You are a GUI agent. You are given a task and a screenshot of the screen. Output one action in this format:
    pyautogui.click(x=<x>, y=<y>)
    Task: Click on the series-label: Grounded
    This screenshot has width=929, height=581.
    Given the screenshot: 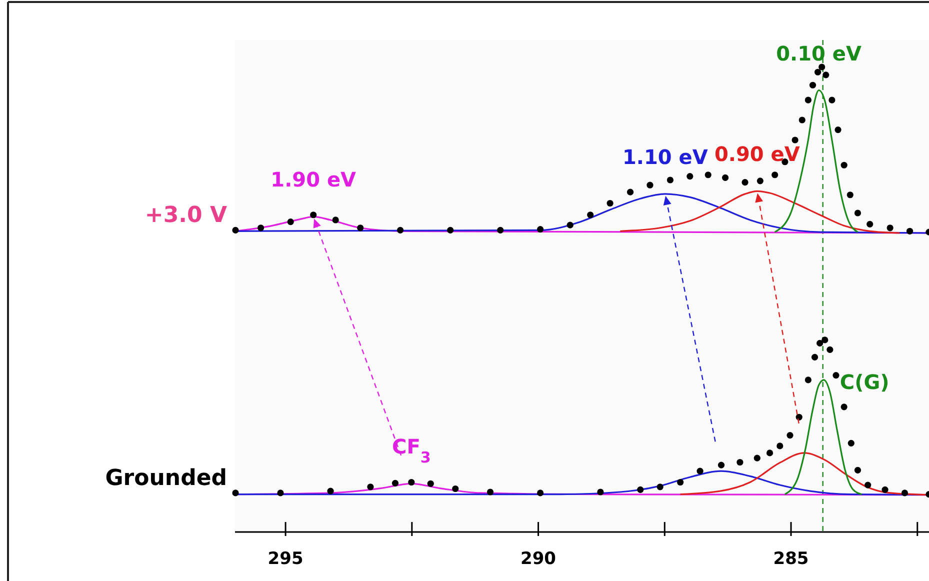 What is the action you would take?
    pyautogui.click(x=166, y=478)
    